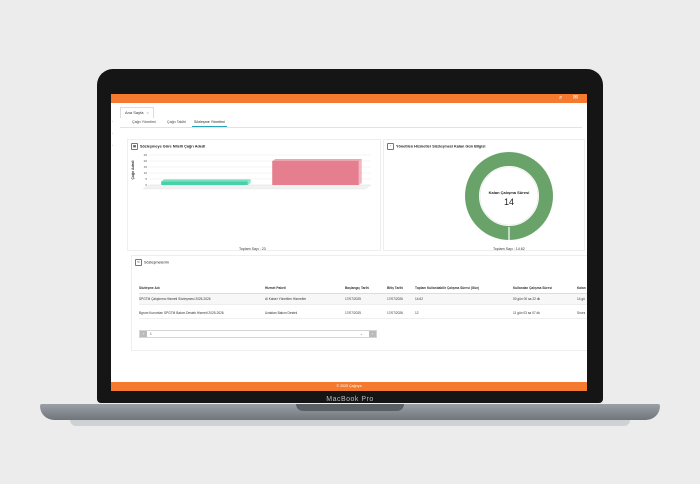  I want to click on tab-cagri-yonetimi: Çağrı Yönetimi, so click(144, 122).